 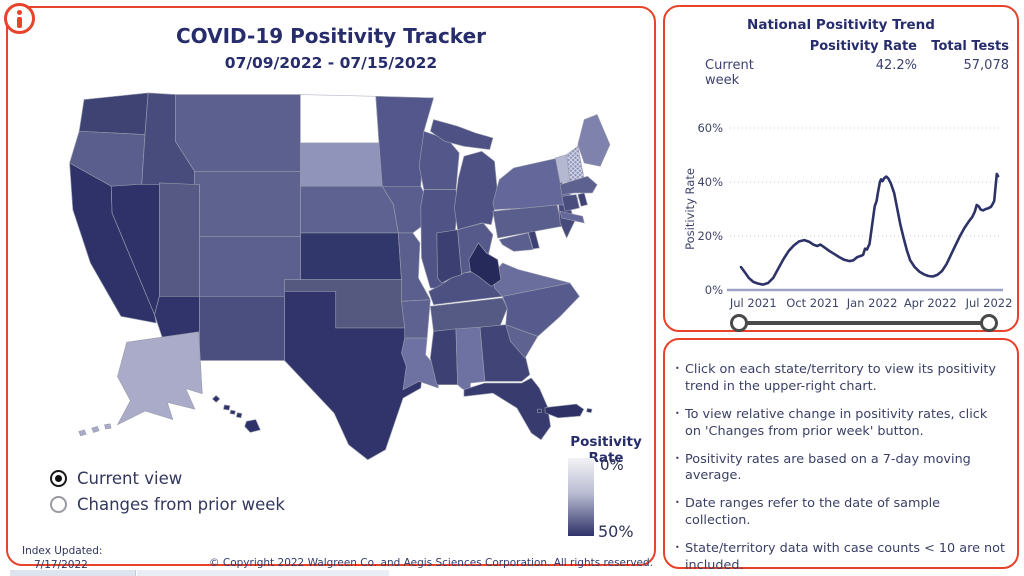 I want to click on info-icon-stem, so click(x=19, y=22).